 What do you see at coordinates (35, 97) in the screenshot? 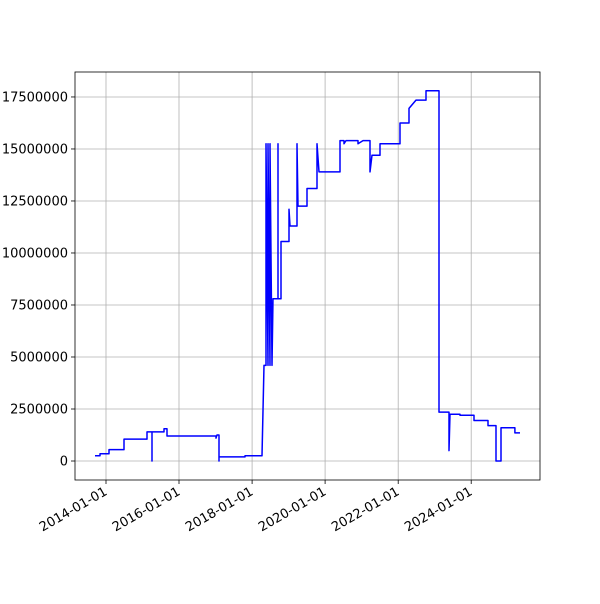
I see `y-tick-label: 17500000` at bounding box center [35, 97].